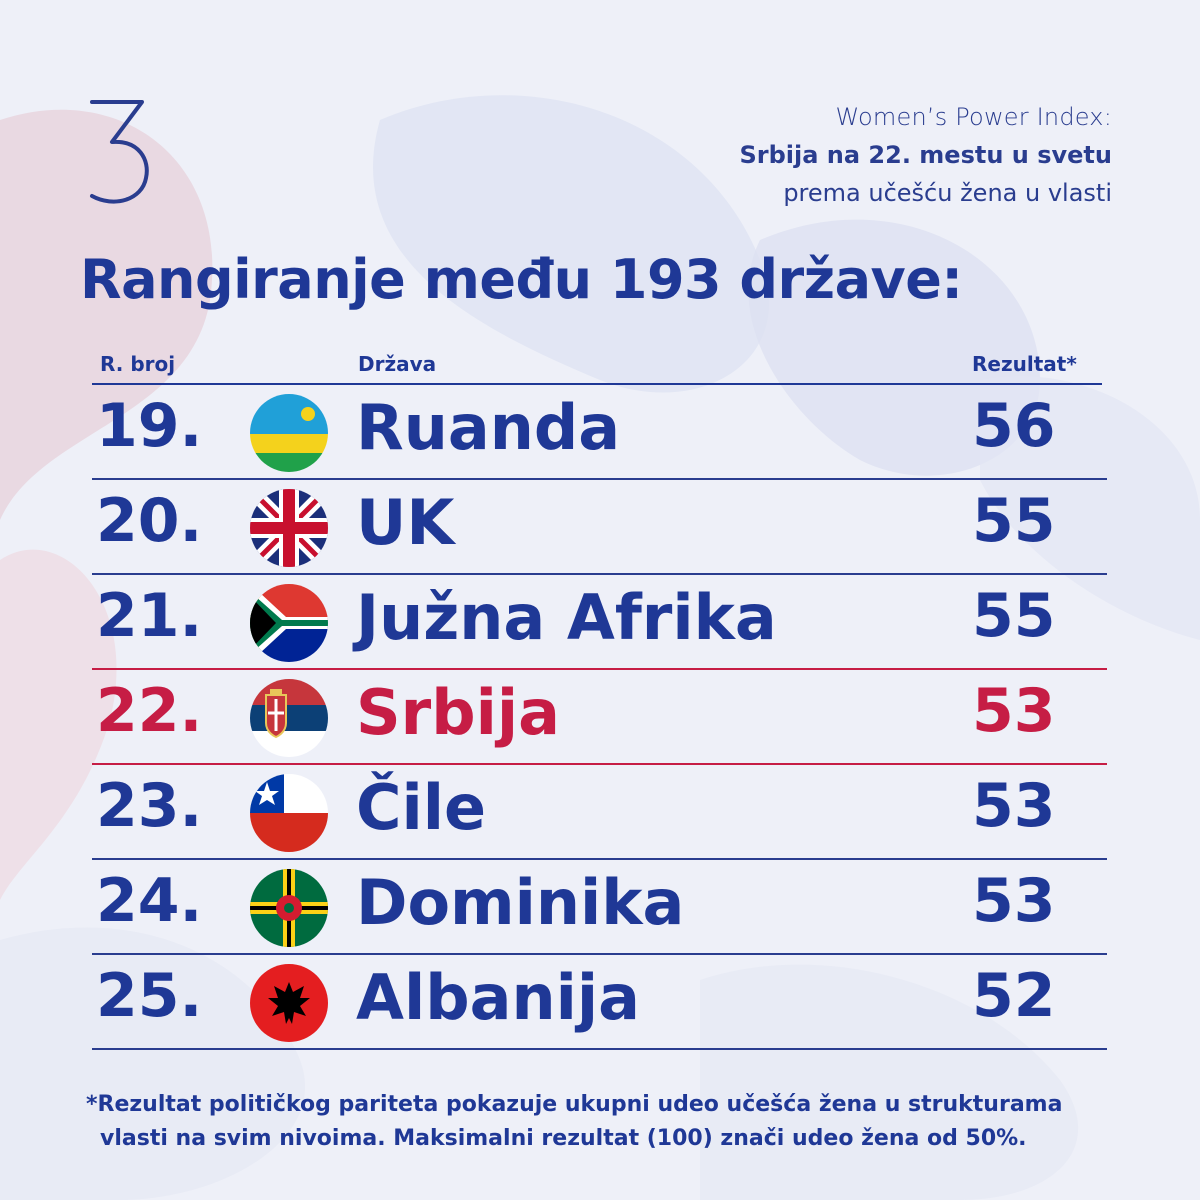  Describe the element at coordinates (1024, 364) in the screenshot. I see `column-header-score: Rezultat*` at that location.